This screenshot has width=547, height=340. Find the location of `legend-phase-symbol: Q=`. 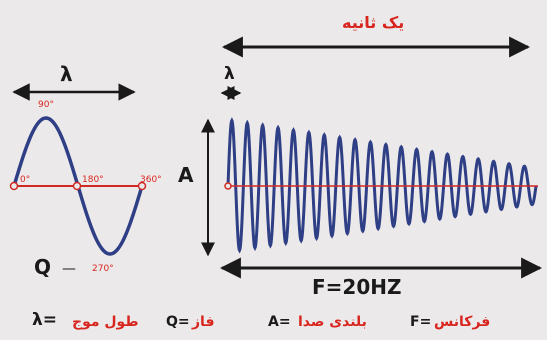

legend-phase-symbol: Q= is located at coordinates (178, 322).